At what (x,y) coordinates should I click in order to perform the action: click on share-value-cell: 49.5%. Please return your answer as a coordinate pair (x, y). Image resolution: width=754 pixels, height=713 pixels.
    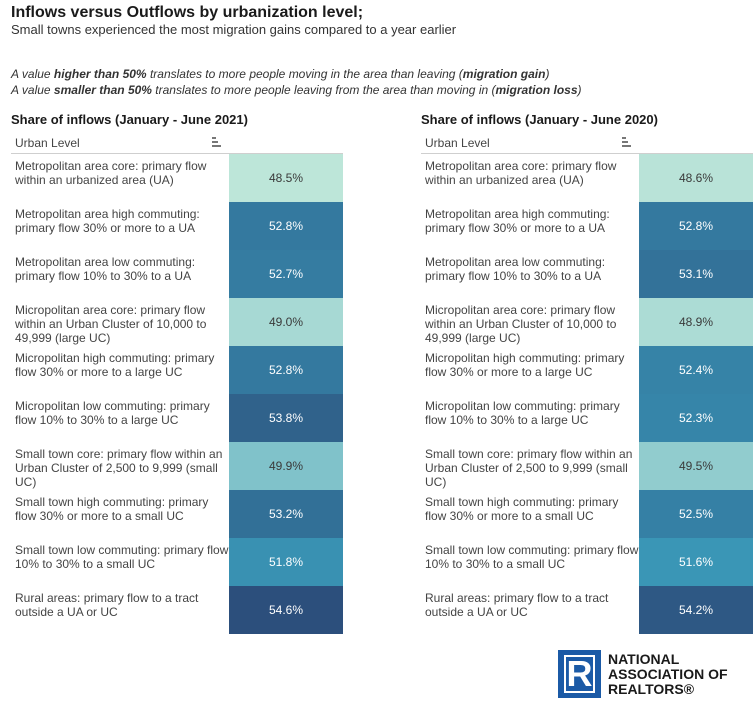
    Looking at the image, I should click on (696, 466).